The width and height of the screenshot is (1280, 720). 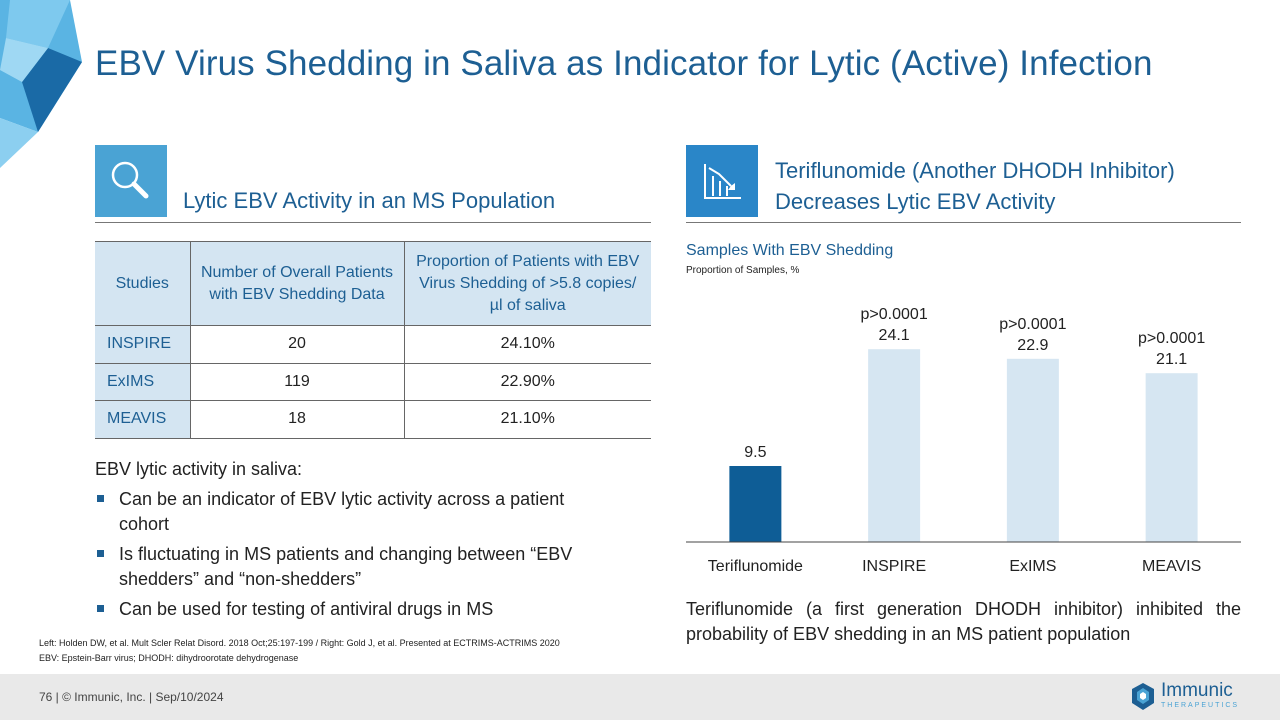 I want to click on right-heading-line-1: Teriflunomide (Another DHODH Inhibitor), so click(x=975, y=170).